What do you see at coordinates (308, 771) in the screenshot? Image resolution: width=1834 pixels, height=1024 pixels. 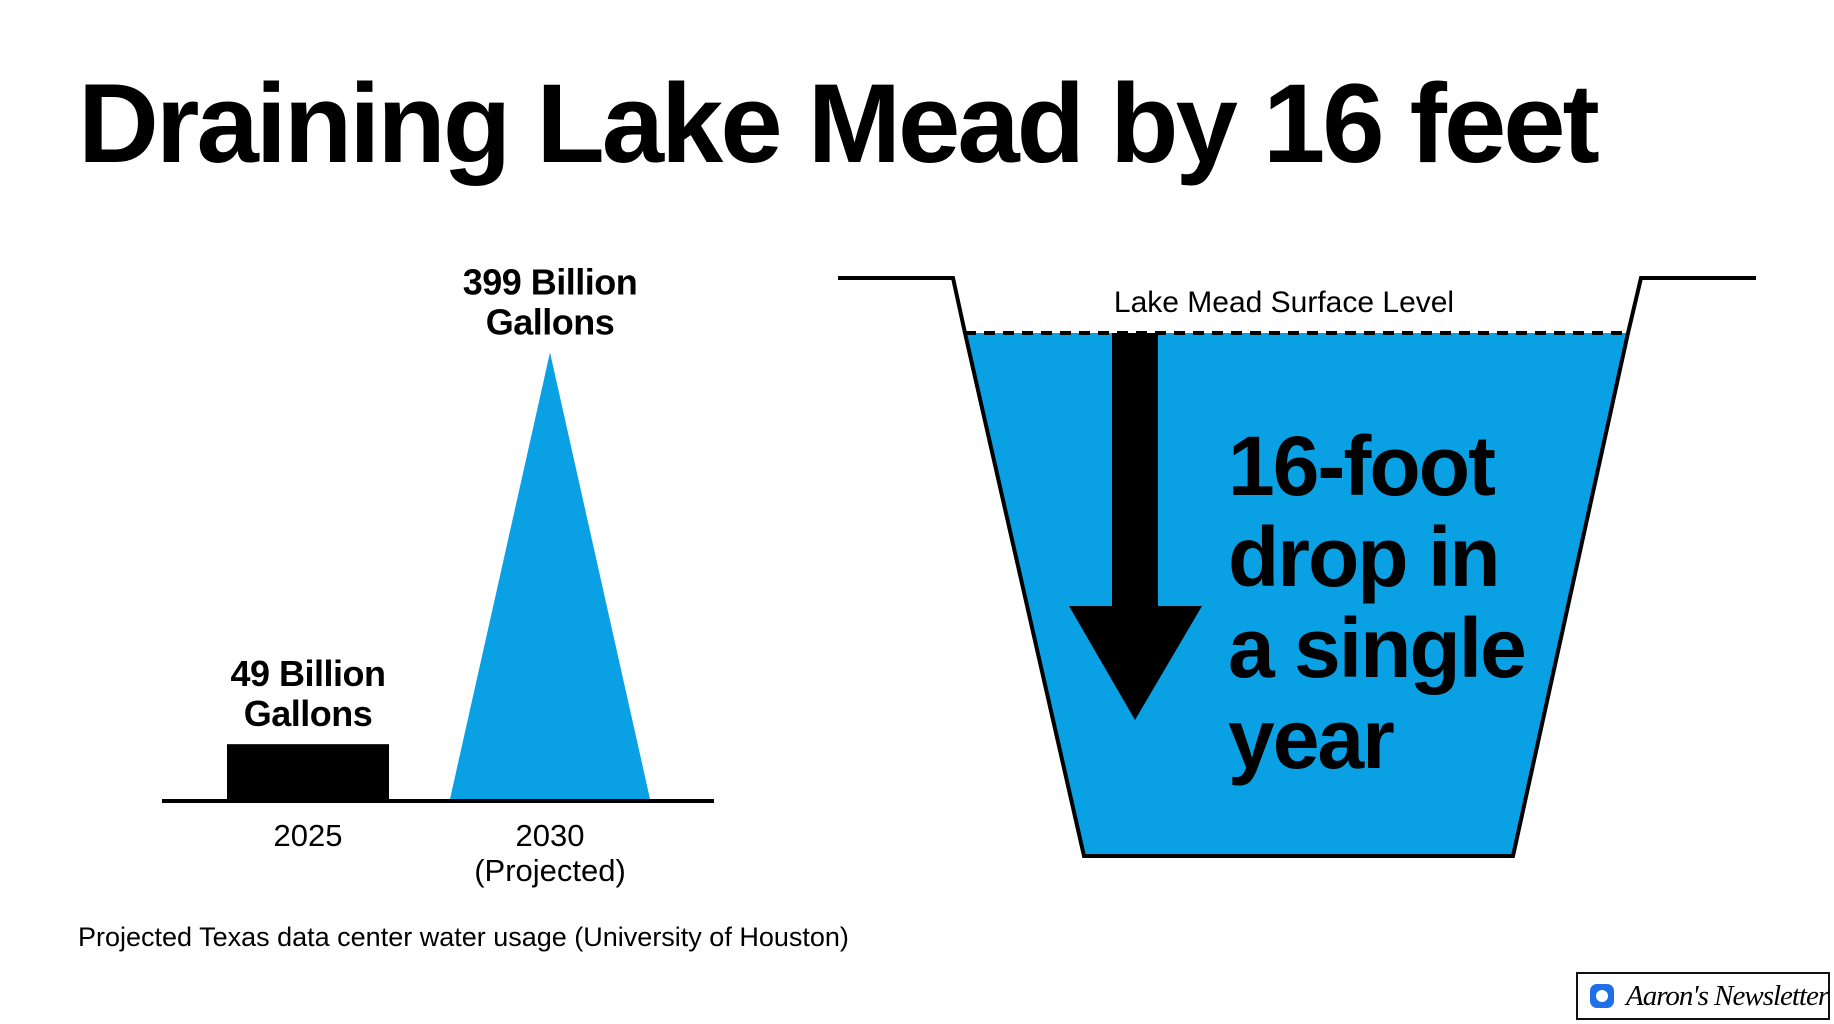 I see `bar-2025` at bounding box center [308, 771].